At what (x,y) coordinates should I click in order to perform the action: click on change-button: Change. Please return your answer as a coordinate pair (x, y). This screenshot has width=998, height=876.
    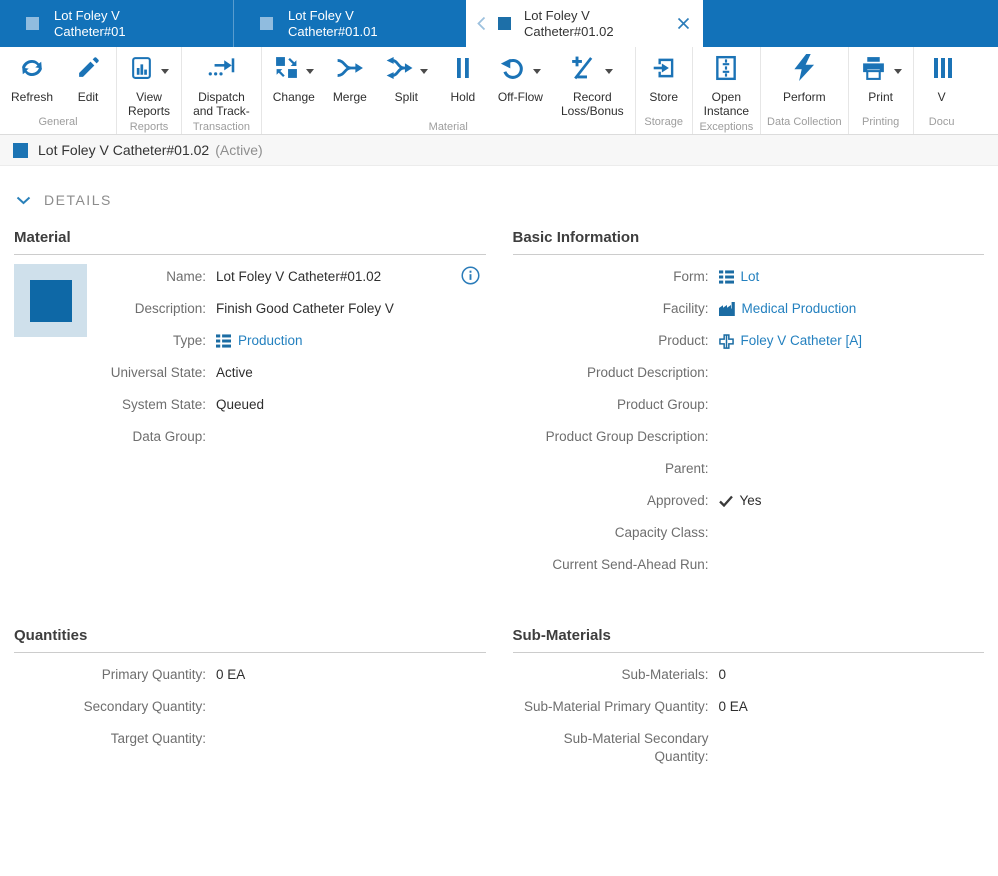
    Looking at the image, I should click on (294, 82).